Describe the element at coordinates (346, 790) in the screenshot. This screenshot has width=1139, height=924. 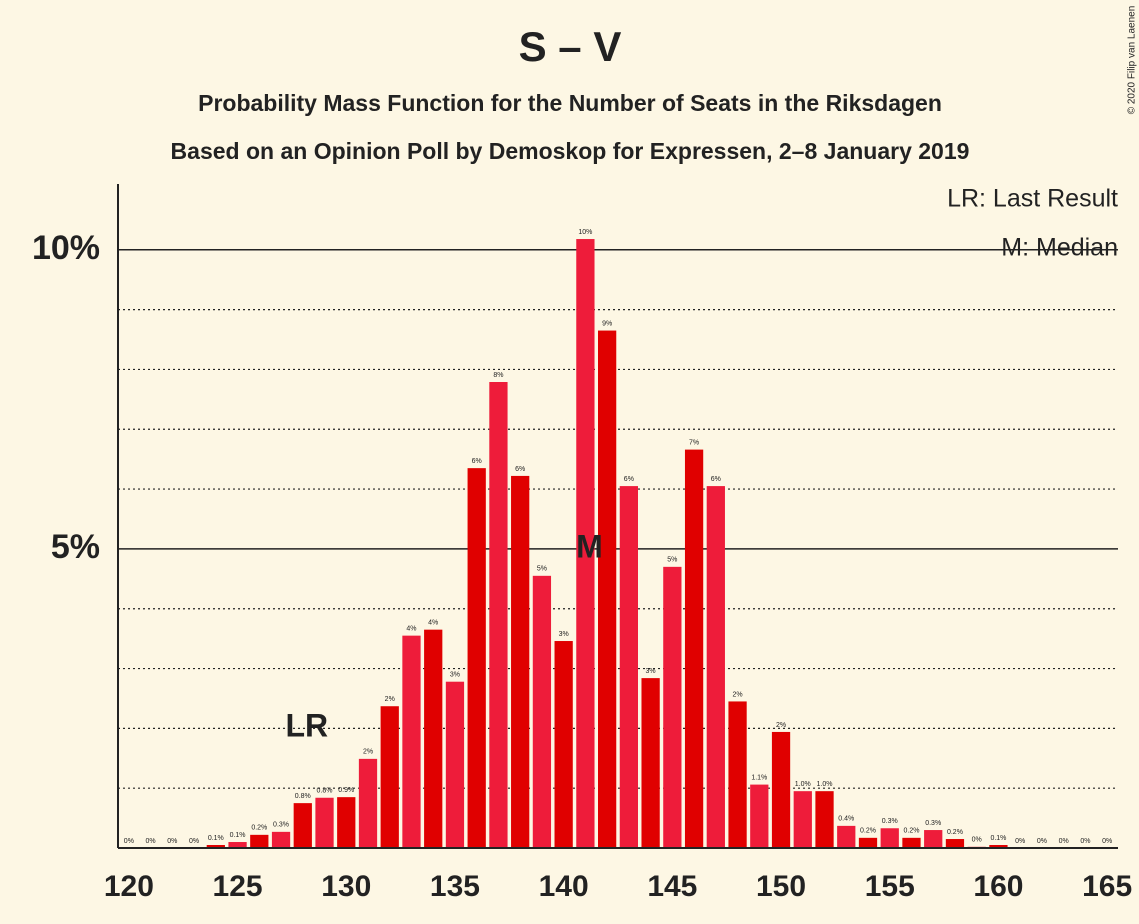
I see `value-label: 0.9%` at that location.